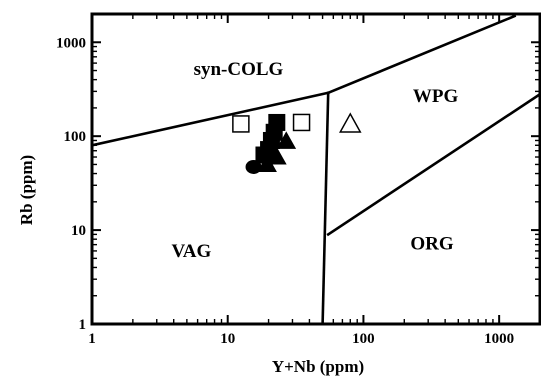 This screenshot has height=376, width=541. I want to click on region-label-wpg: WPG, so click(436, 96).